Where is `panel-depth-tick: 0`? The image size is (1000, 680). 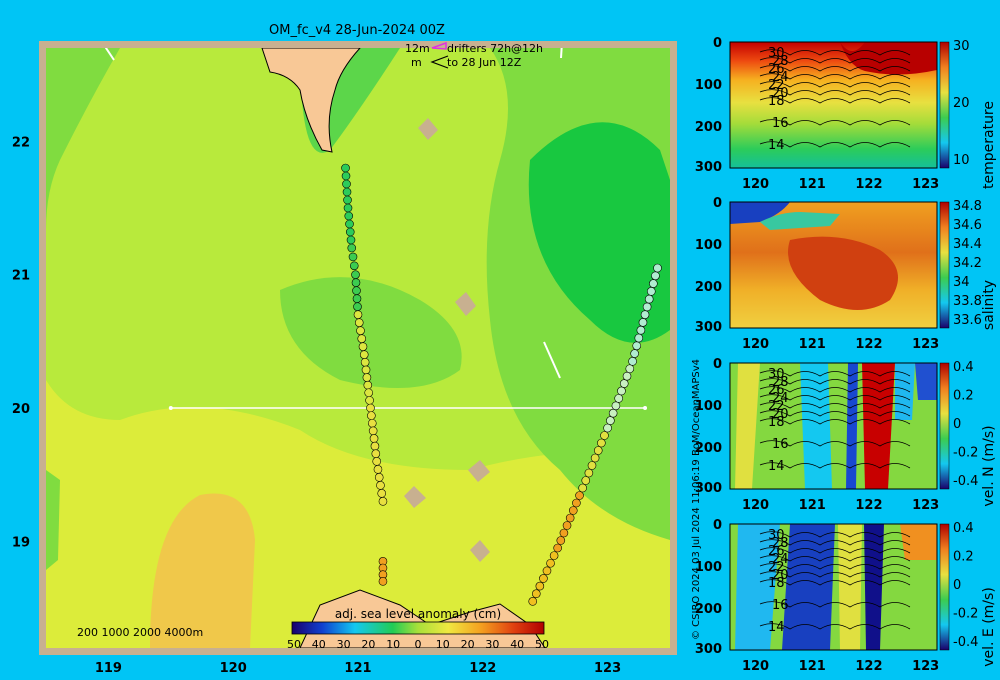 panel-depth-tick: 0 is located at coordinates (717, 203).